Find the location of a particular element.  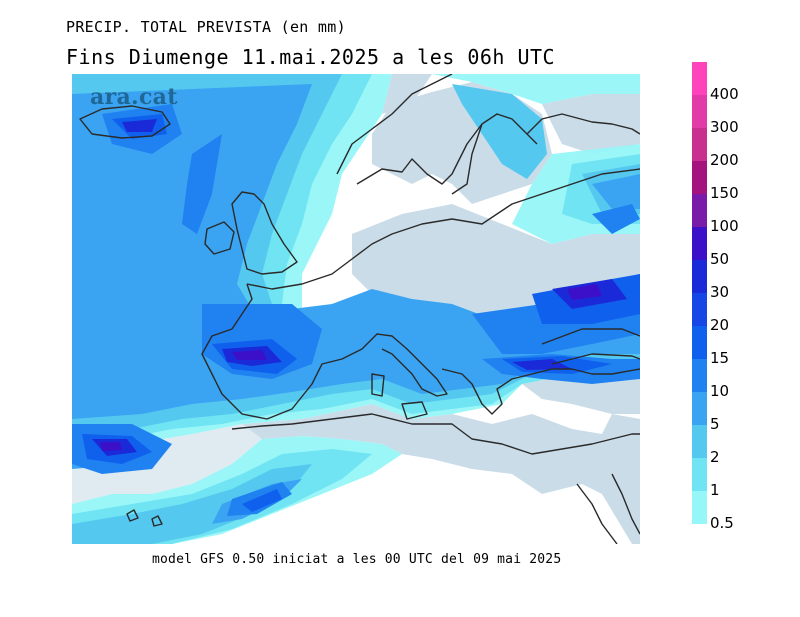

title-line-1: PRECIP. TOTAL PREVISTA (en mm) is located at coordinates (206, 27).